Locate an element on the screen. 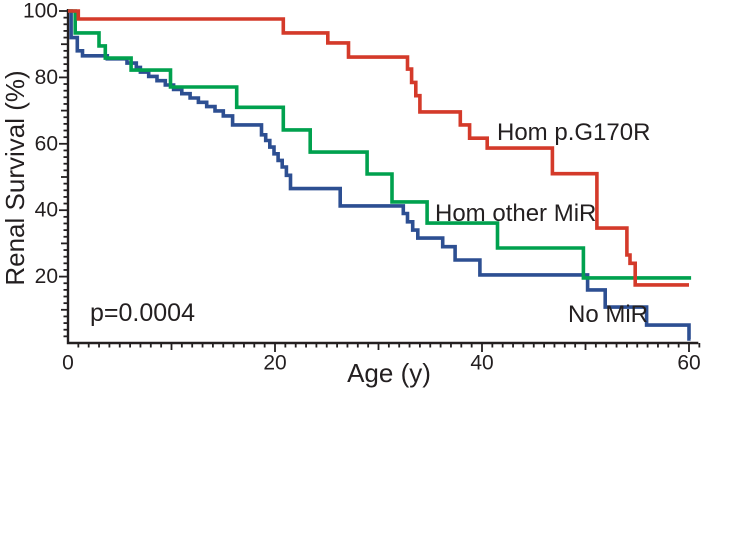 Image resolution: width=736 pixels, height=534 pixels. x-tick-label: 0 is located at coordinates (68, 362).